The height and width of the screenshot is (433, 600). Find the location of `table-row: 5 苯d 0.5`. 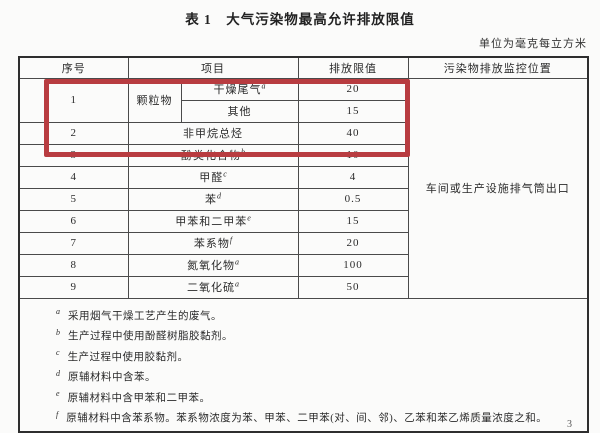

table-row: 5 苯d 0.5 is located at coordinates (303, 199).